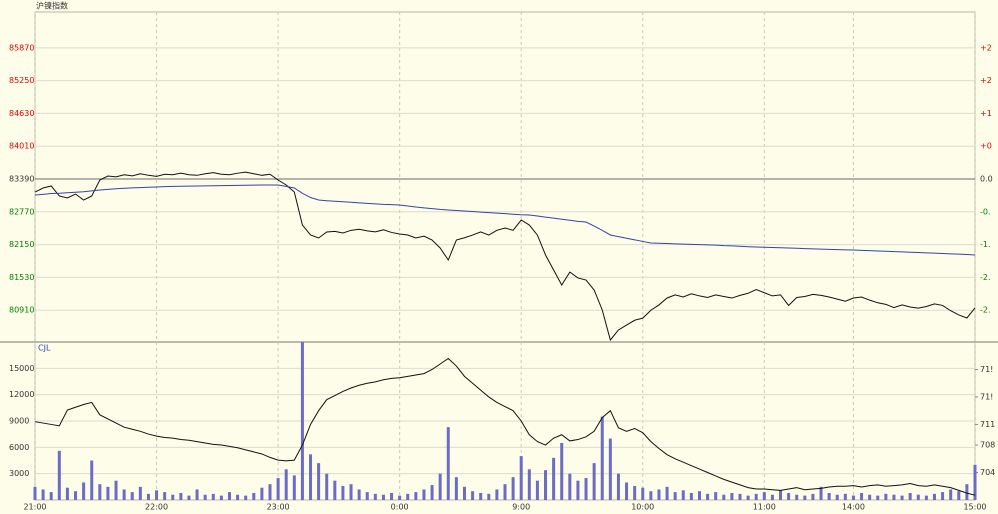  I want to click on y-tick-label: 9000, so click(19, 421).